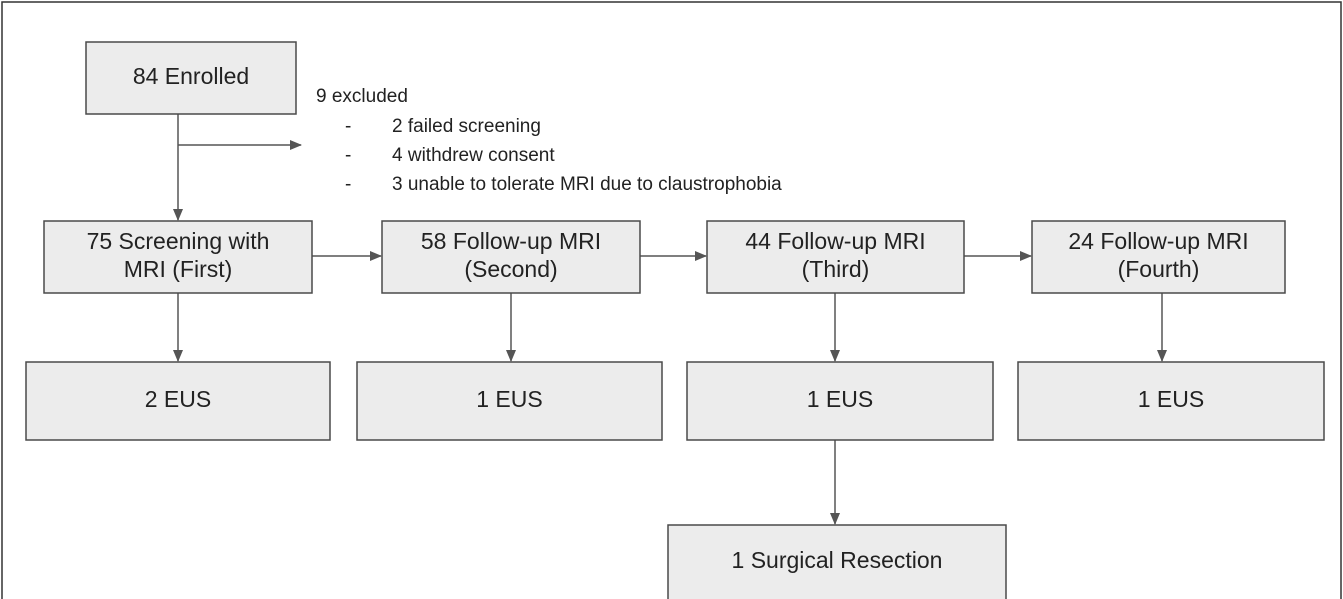 The image size is (1343, 599). What do you see at coordinates (1159, 269) in the screenshot?
I see `node-label: (Fourth)` at bounding box center [1159, 269].